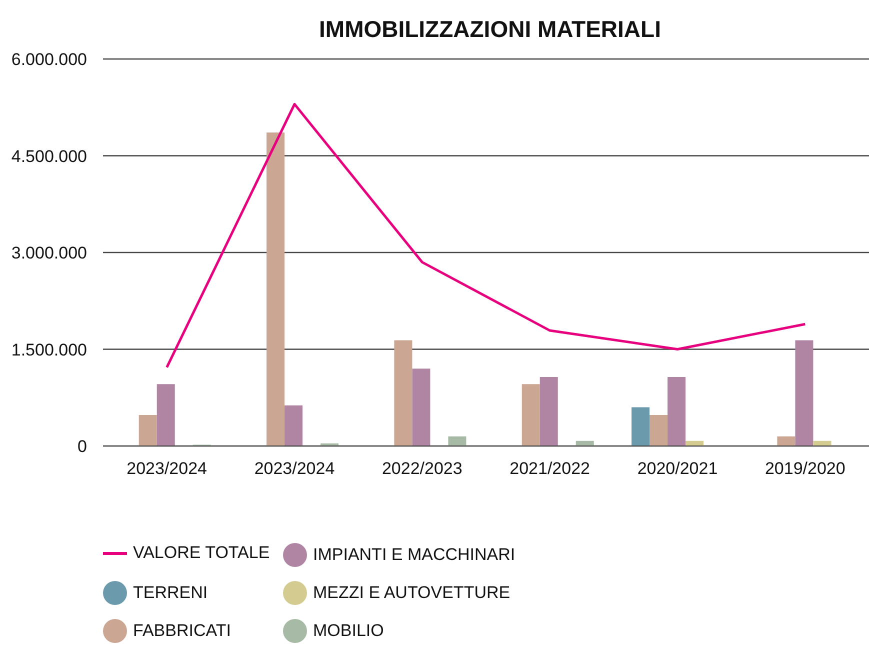 This screenshot has height=645, width=869. What do you see at coordinates (170, 593) in the screenshot?
I see `legend-label: TERRENI` at bounding box center [170, 593].